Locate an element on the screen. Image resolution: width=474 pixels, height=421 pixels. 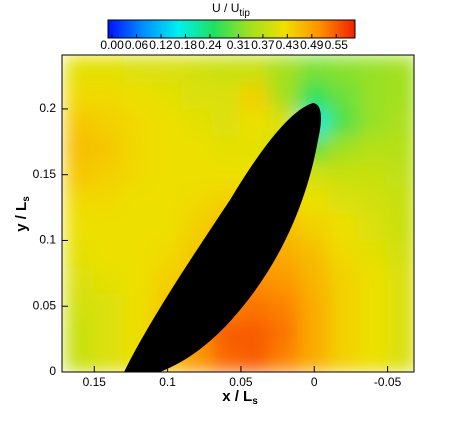
colorbar-tick-label: 0.31 is located at coordinates (239, 45).